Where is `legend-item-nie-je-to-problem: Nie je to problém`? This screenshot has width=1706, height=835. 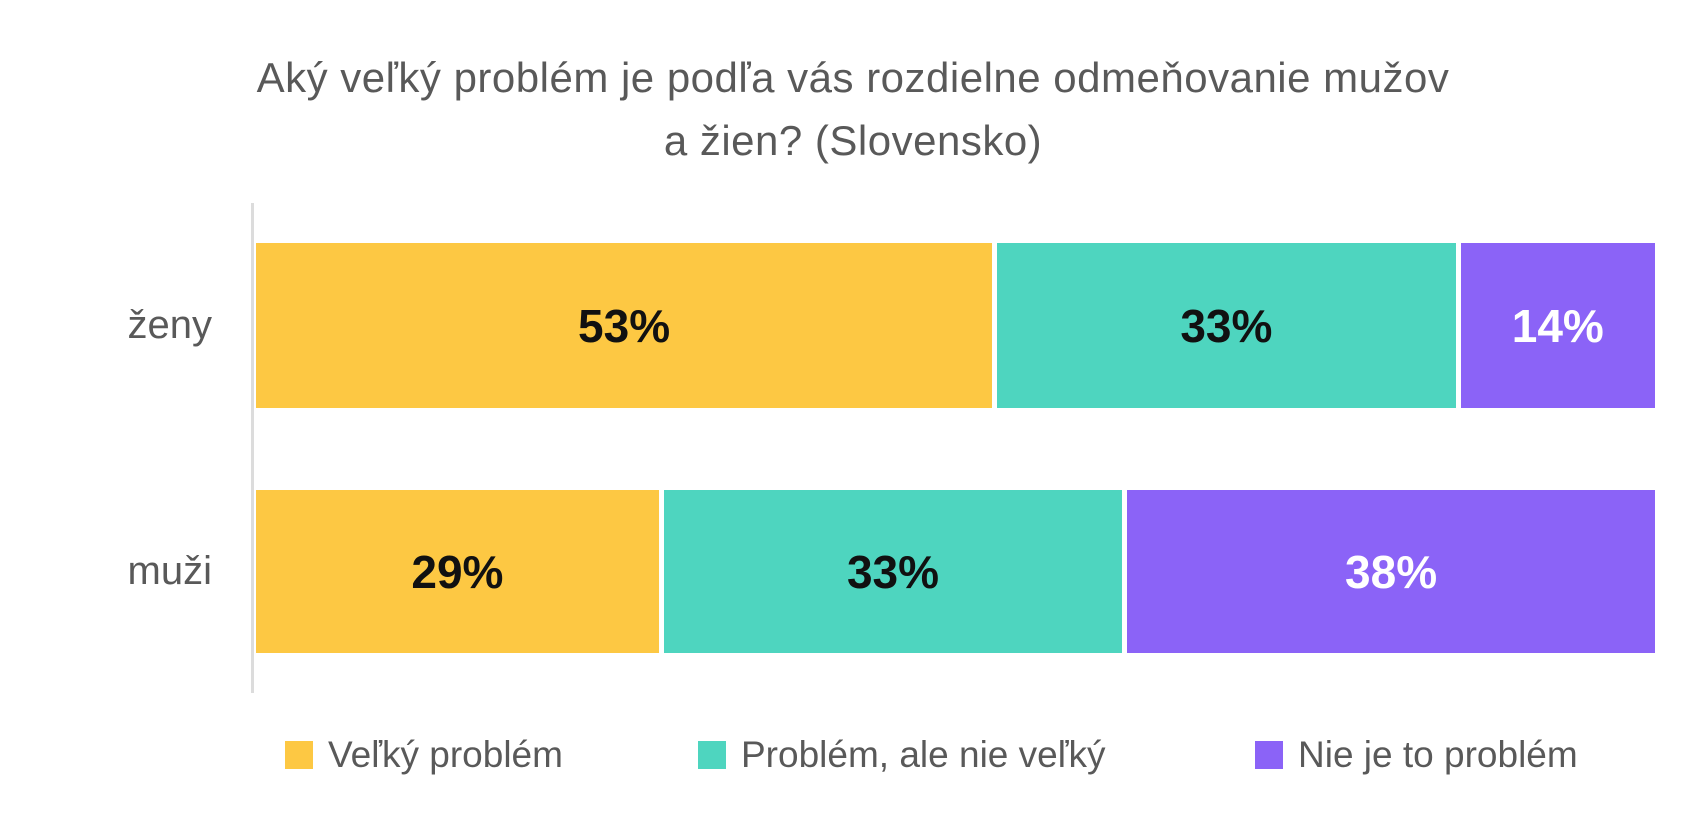 legend-item-nie-je-to-problem: Nie je to problém is located at coordinates (1416, 755).